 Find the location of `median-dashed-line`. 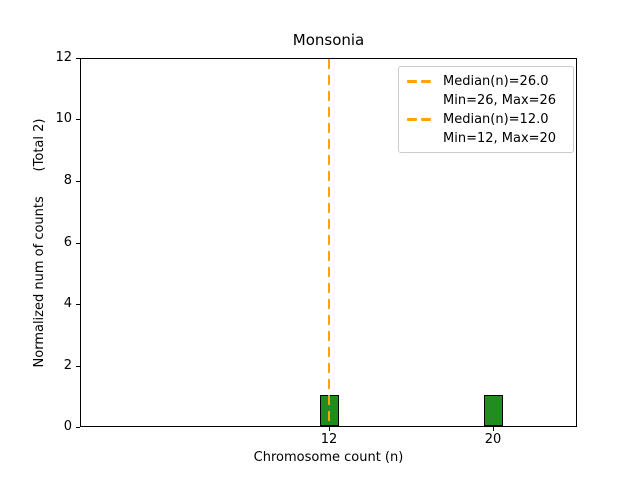

median-dashed-line is located at coordinates (329, 242).